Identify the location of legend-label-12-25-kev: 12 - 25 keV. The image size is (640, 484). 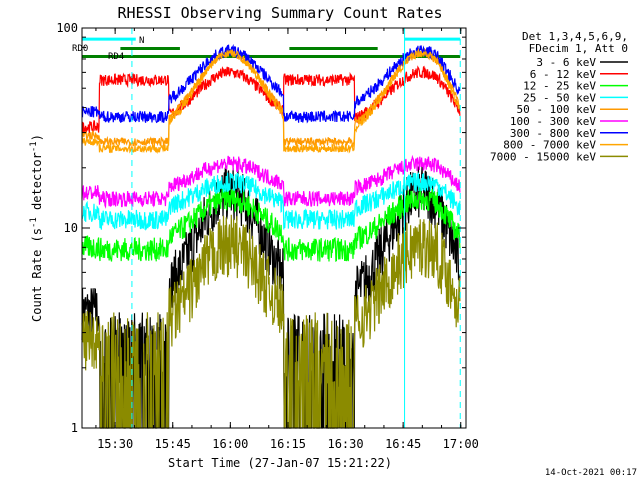
(559, 86).